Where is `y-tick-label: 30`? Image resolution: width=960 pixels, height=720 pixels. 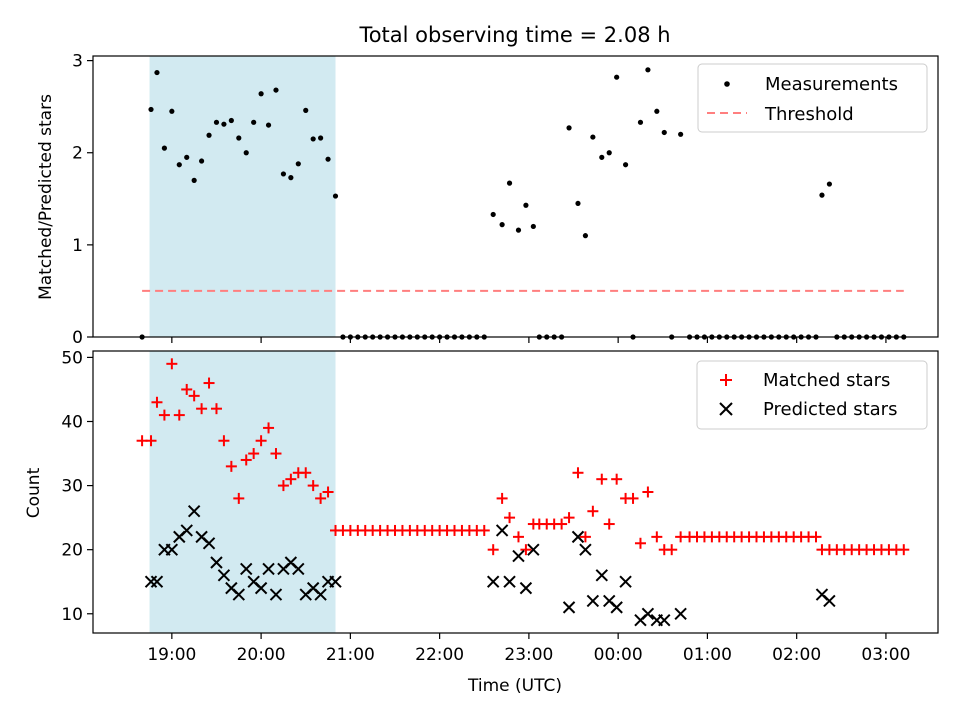 y-tick-label: 30 is located at coordinates (72, 487).